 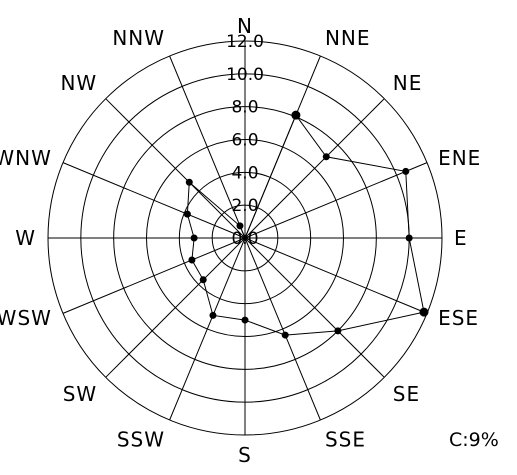 What do you see at coordinates (78, 83) in the screenshot?
I see `direction-label-nw: NW` at bounding box center [78, 83].